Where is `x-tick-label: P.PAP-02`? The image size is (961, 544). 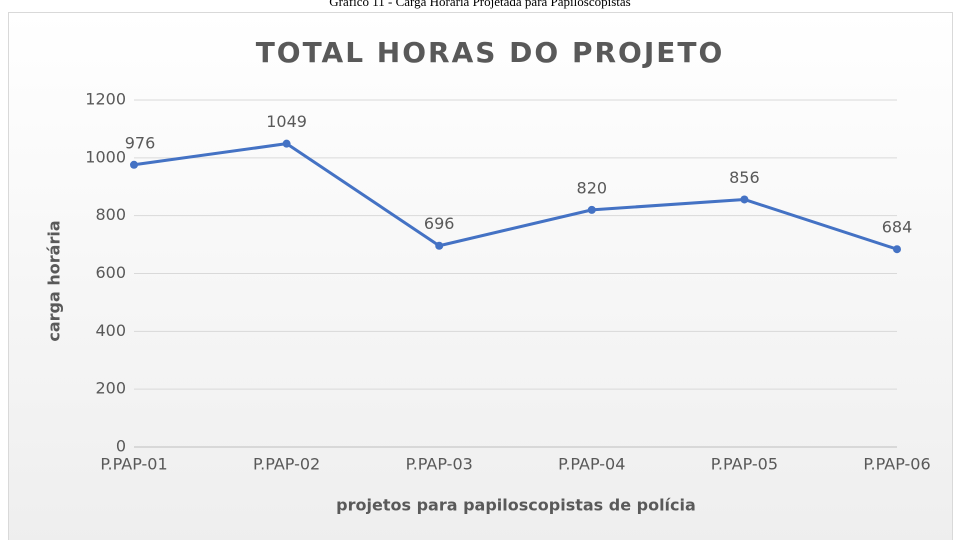
x-tick-label: P.PAP-02 is located at coordinates (286, 464).